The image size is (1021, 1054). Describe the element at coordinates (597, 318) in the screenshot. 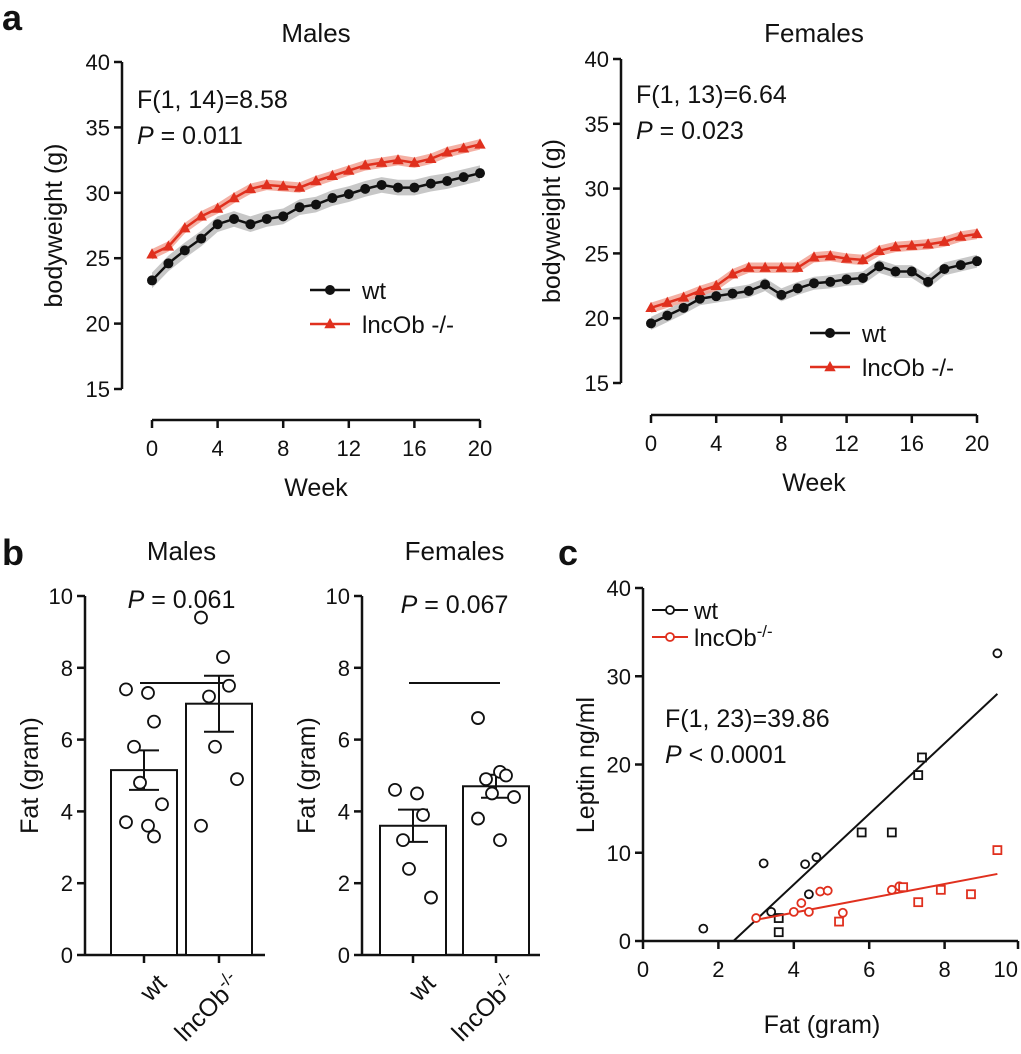

I see `y-tick-label: 20` at that location.